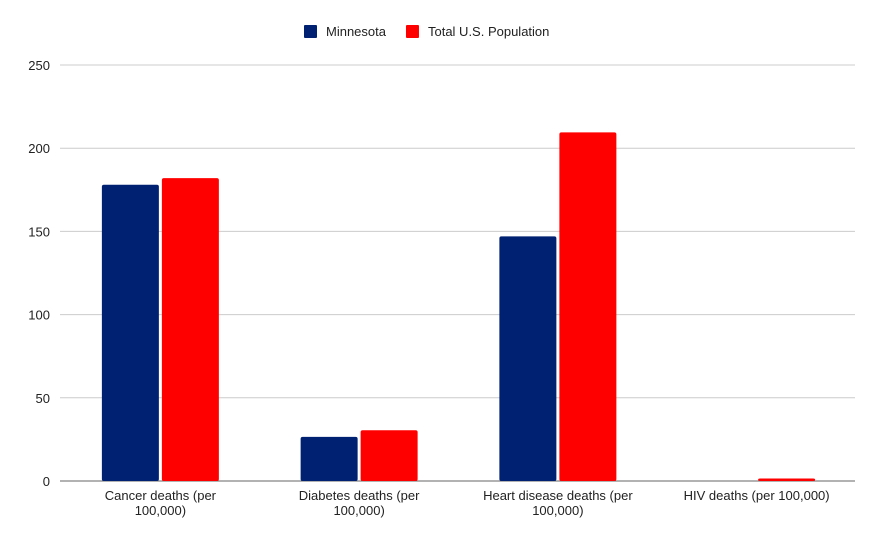  Describe the element at coordinates (39, 315) in the screenshot. I see `y-tick-label: 100` at that location.